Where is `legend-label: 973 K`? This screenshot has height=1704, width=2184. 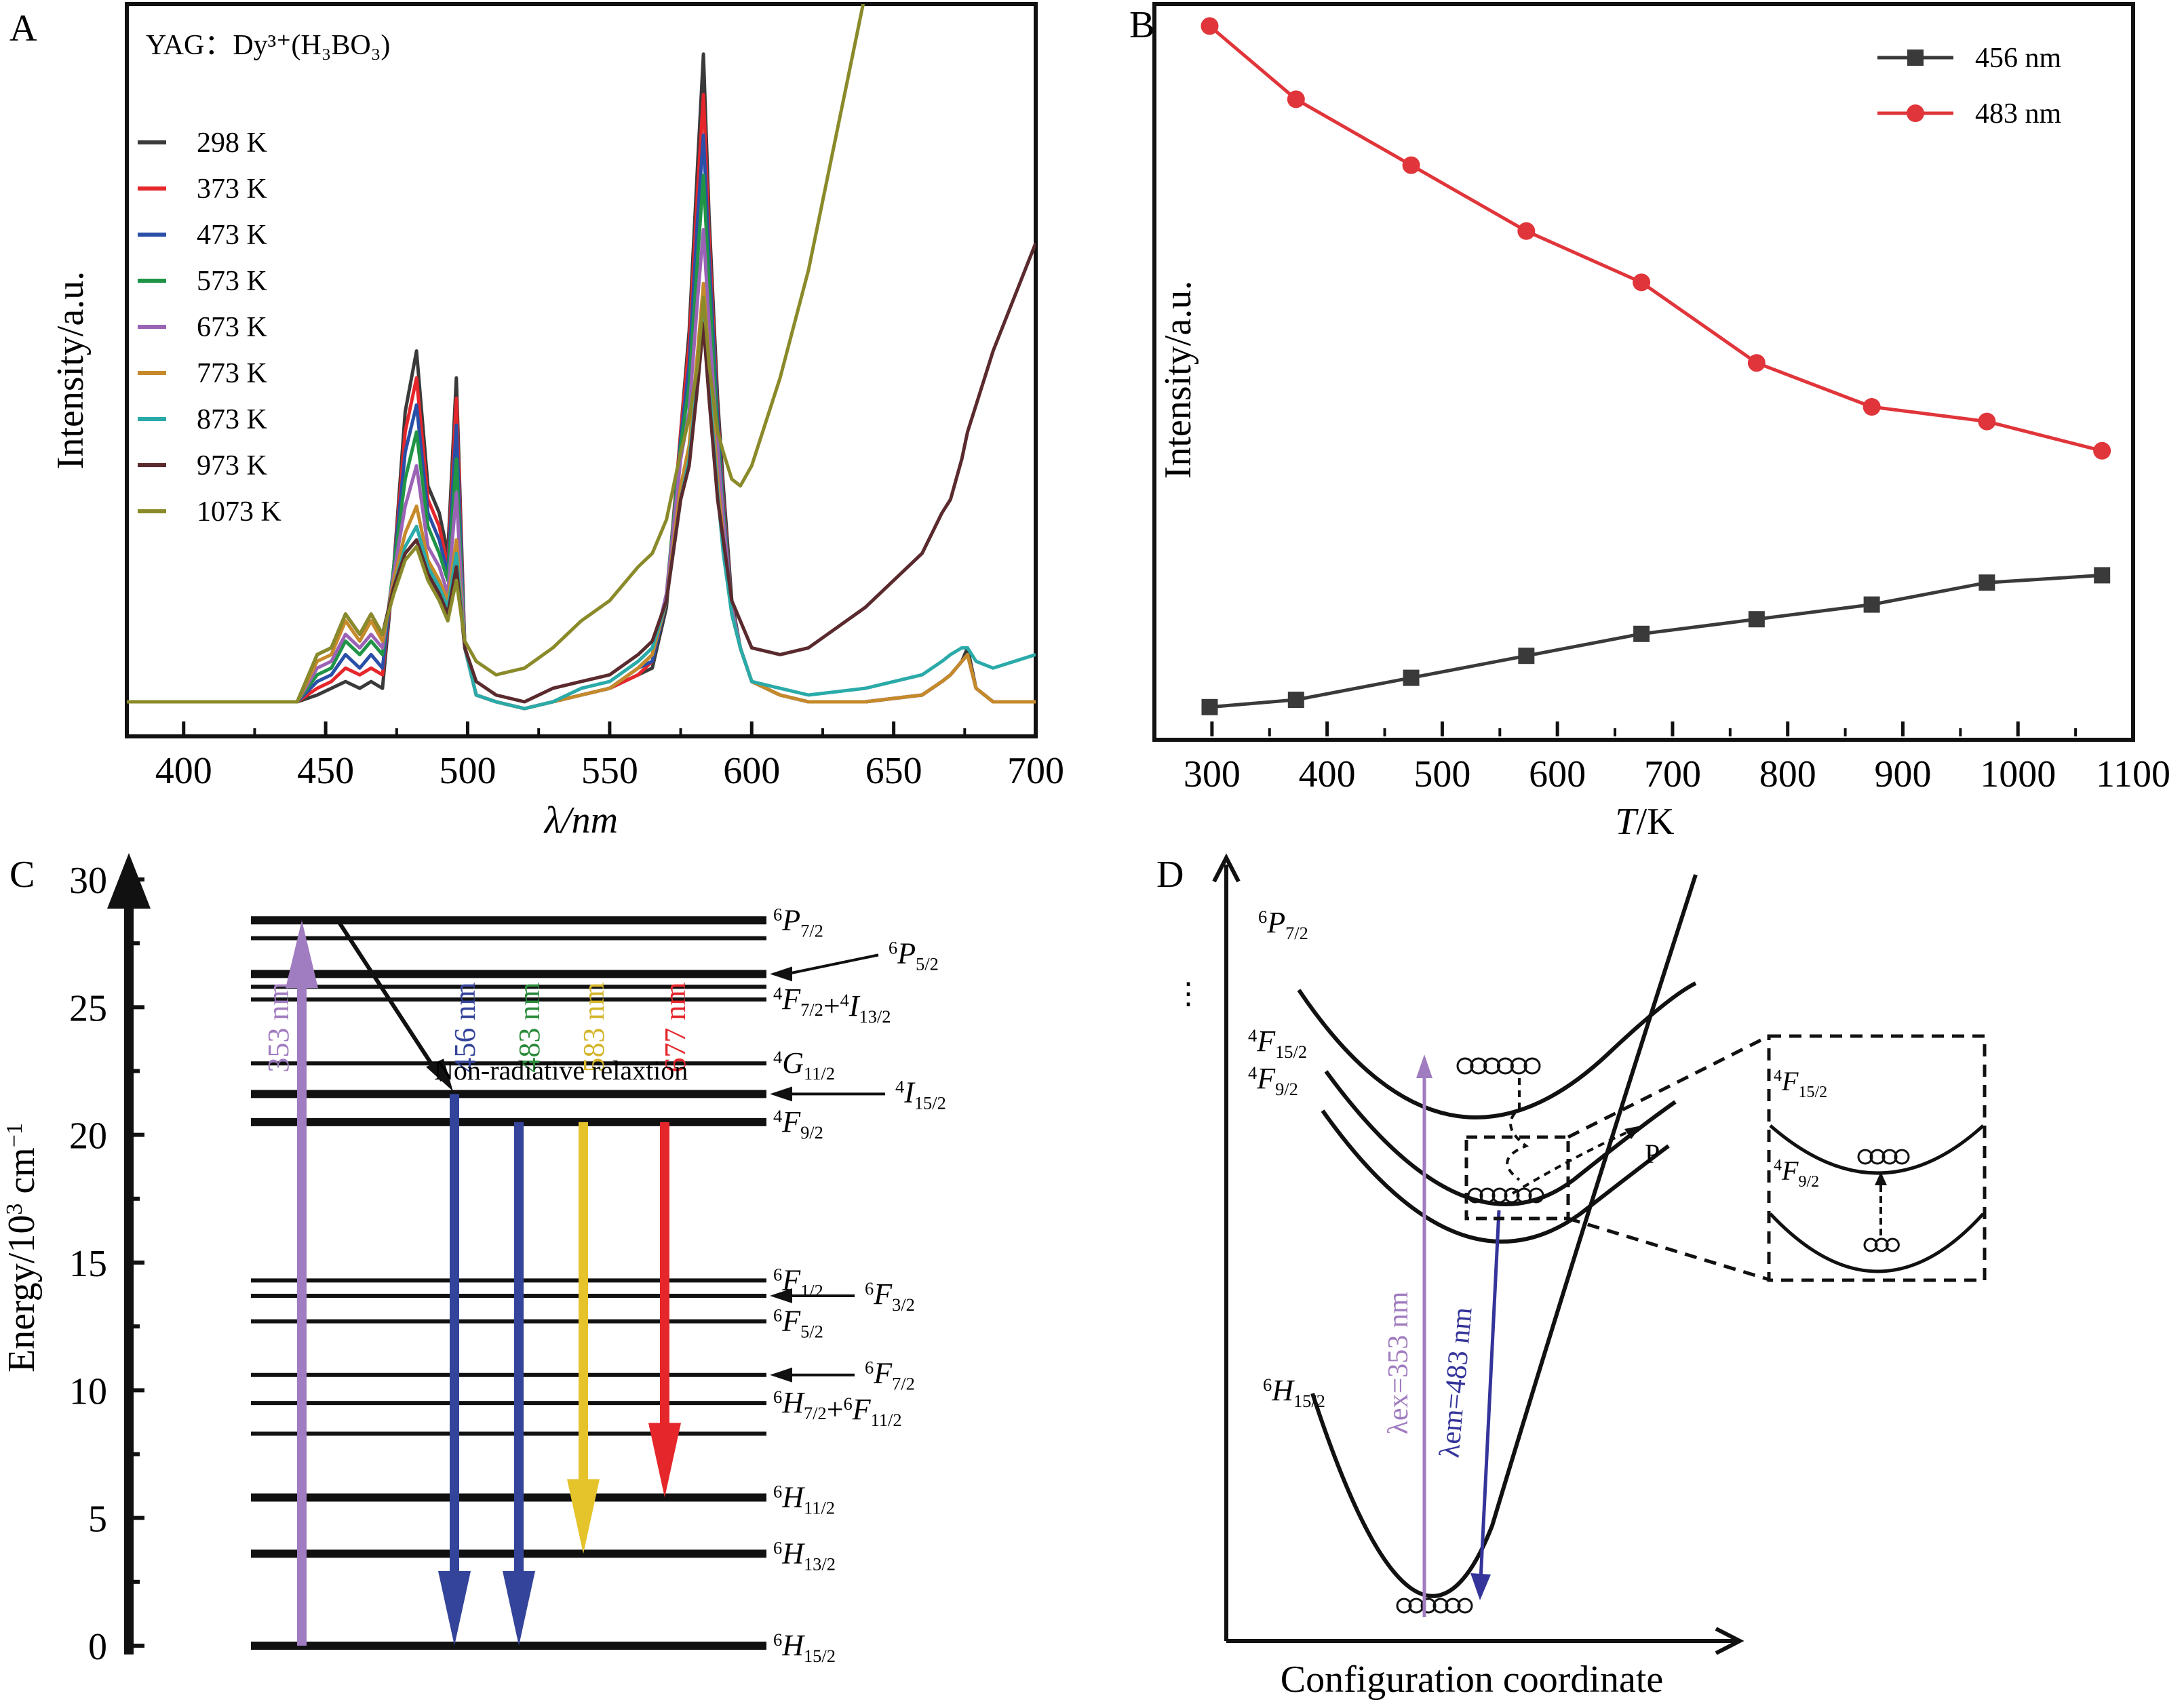 legend-label: 973 K is located at coordinates (232, 465).